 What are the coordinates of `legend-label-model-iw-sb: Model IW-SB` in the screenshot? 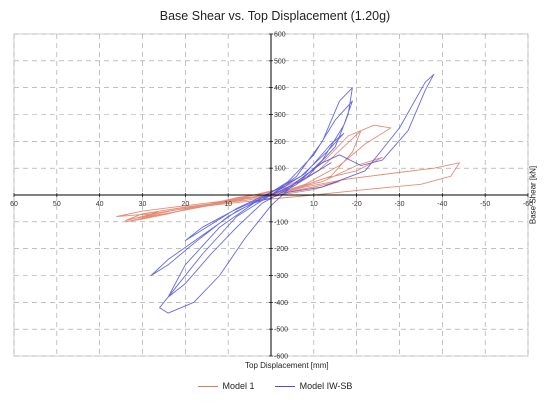 It's located at (326, 386).